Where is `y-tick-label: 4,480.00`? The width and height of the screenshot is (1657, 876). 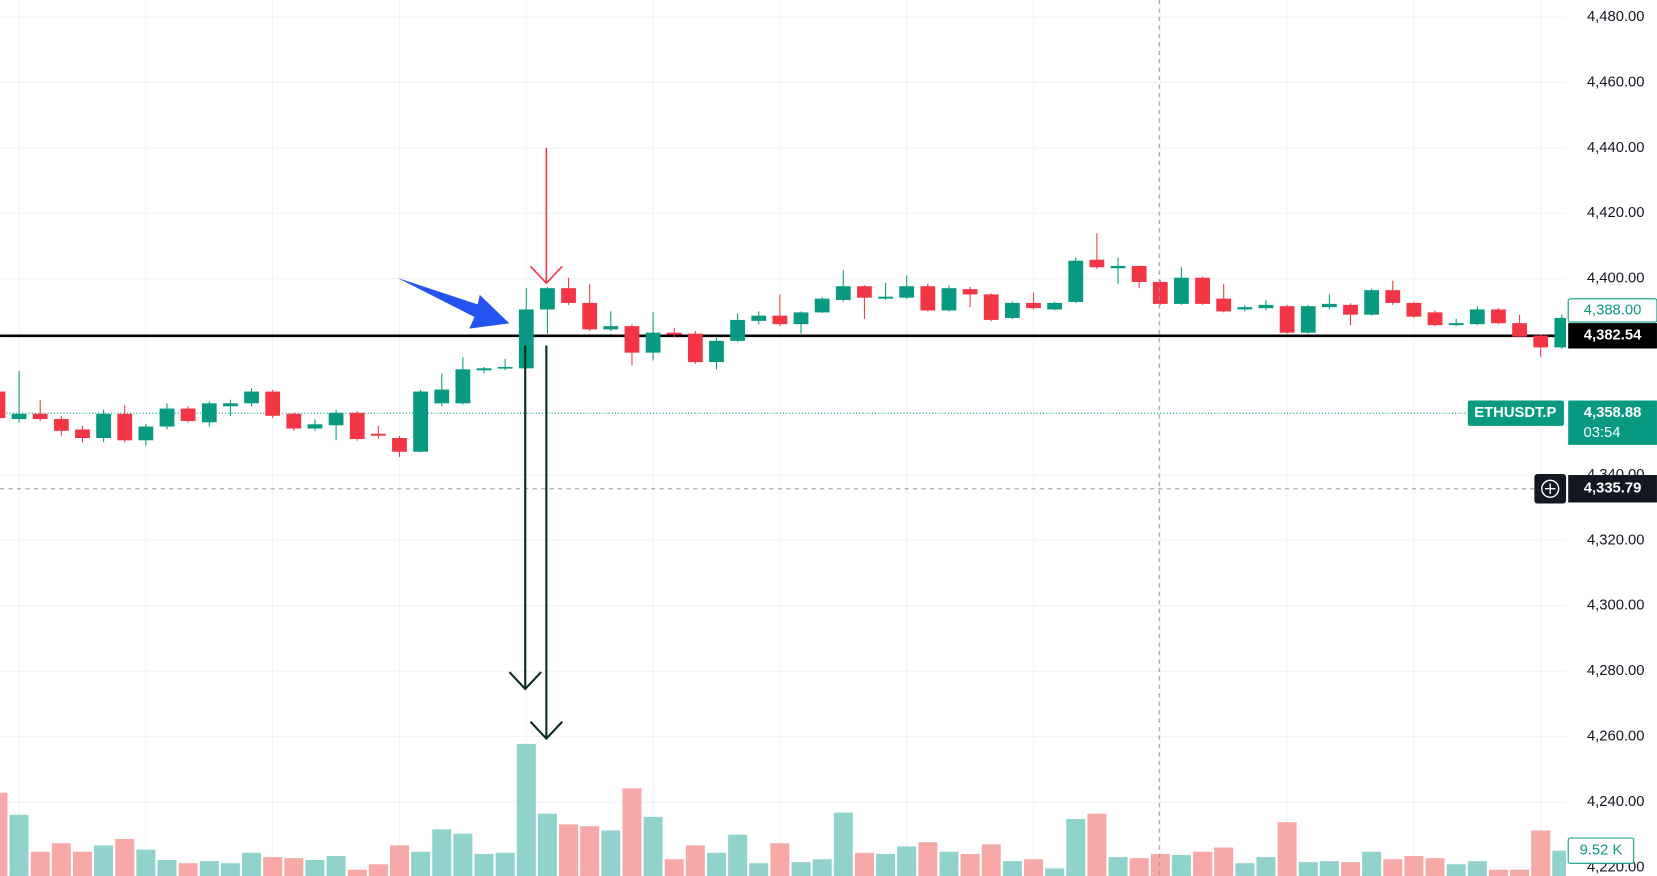 y-tick-label: 4,480.00 is located at coordinates (1616, 17).